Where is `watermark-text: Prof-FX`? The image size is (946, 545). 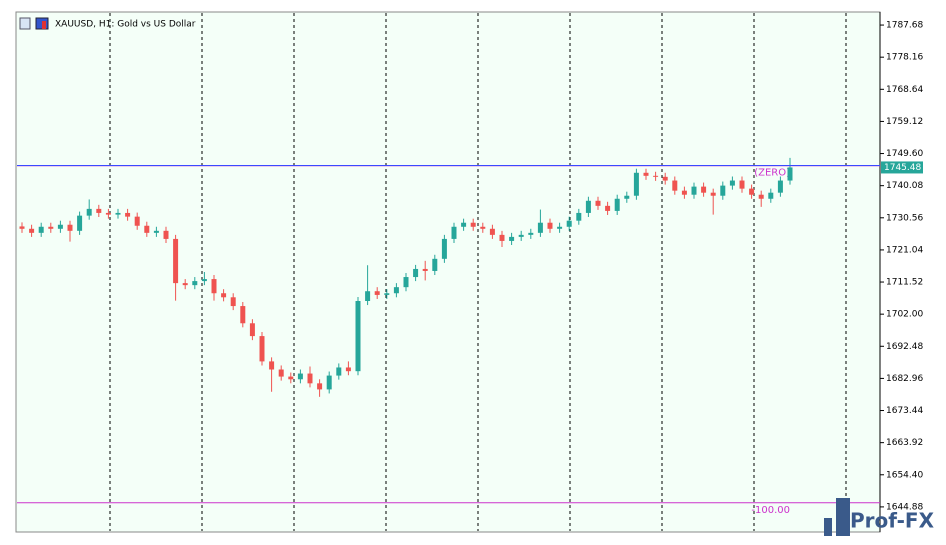 watermark-text: Prof-FX is located at coordinates (892, 521).